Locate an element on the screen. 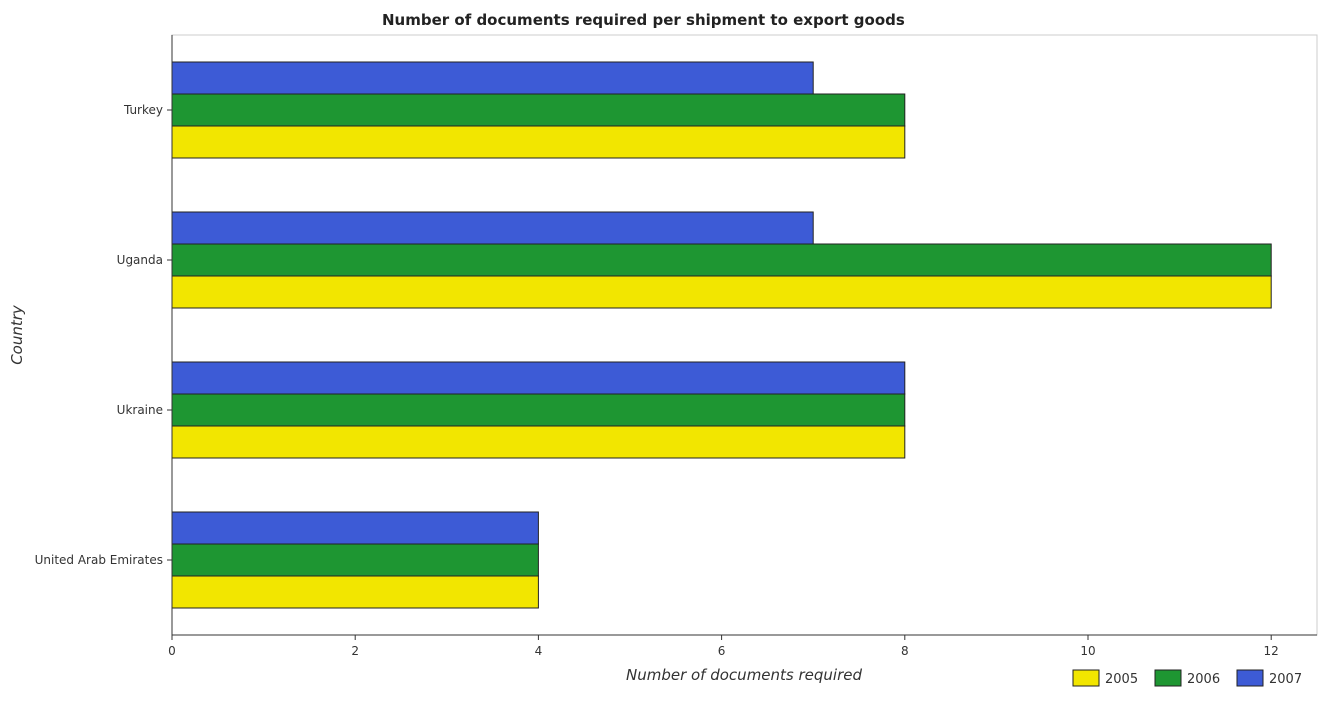 The height and width of the screenshot is (704, 1323). x-tick-label: 8 is located at coordinates (905, 651).